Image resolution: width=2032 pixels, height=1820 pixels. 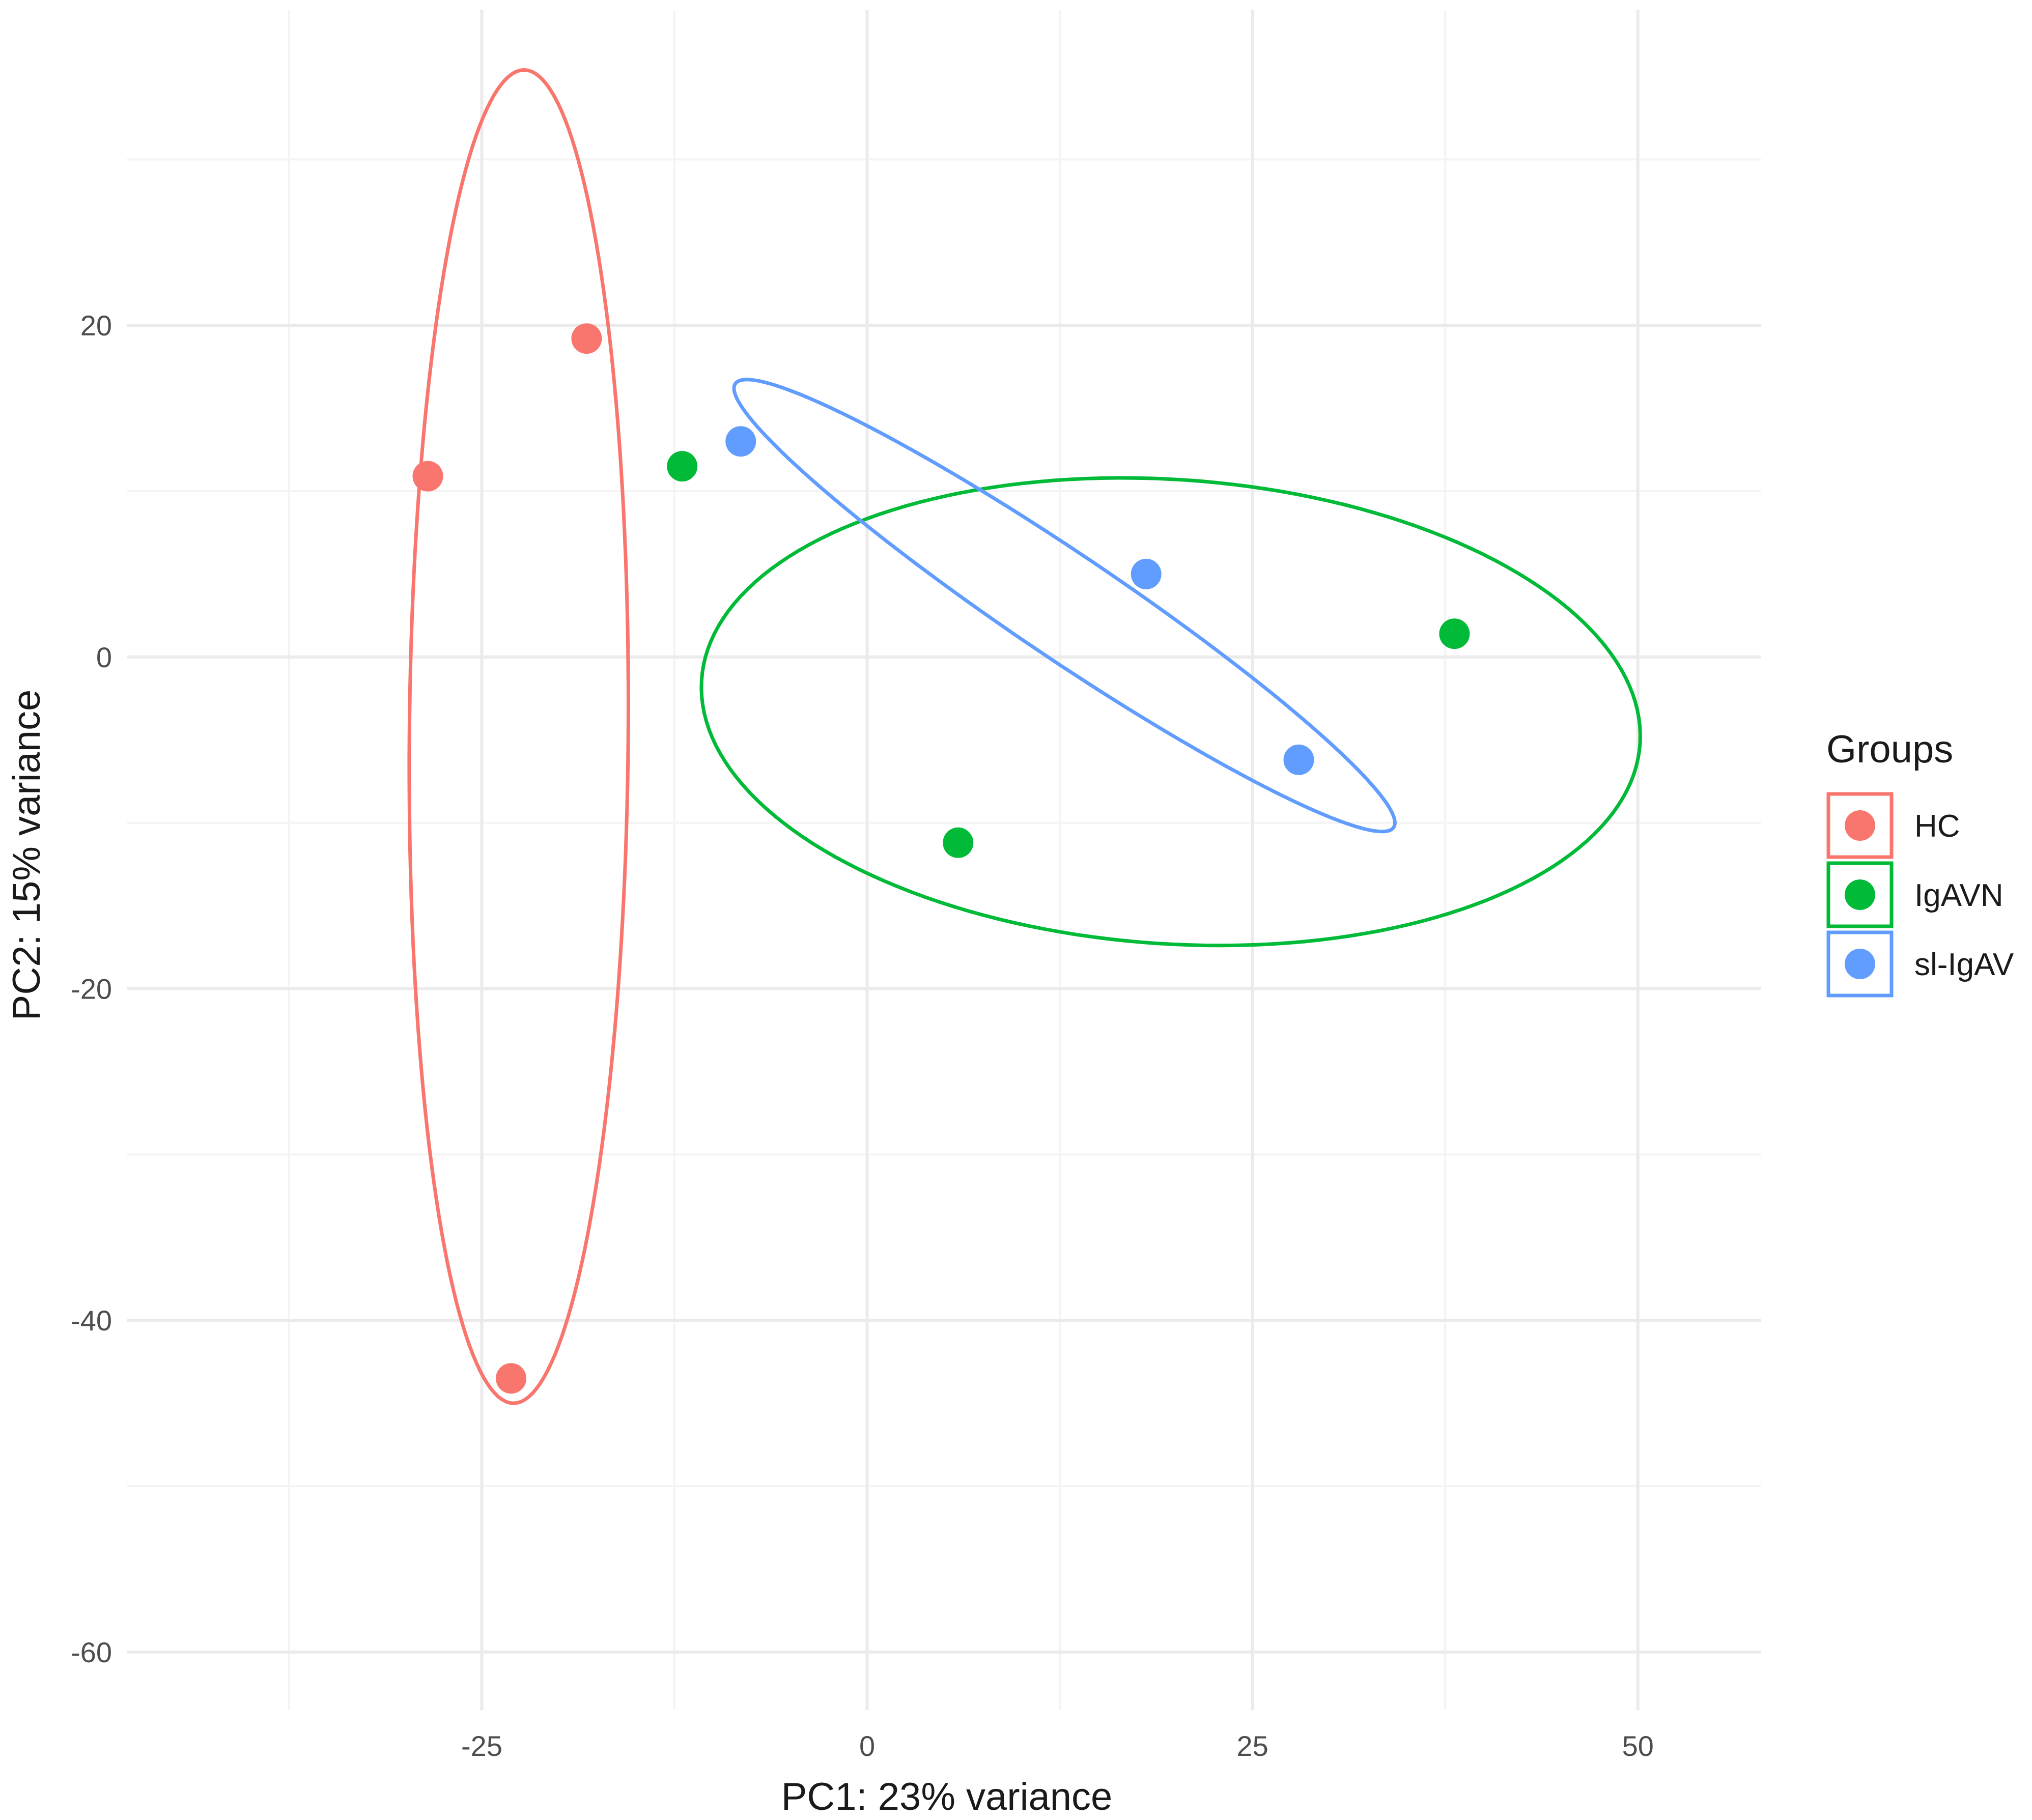 I want to click on legend-item-hc: HC, so click(x=1893, y=825).